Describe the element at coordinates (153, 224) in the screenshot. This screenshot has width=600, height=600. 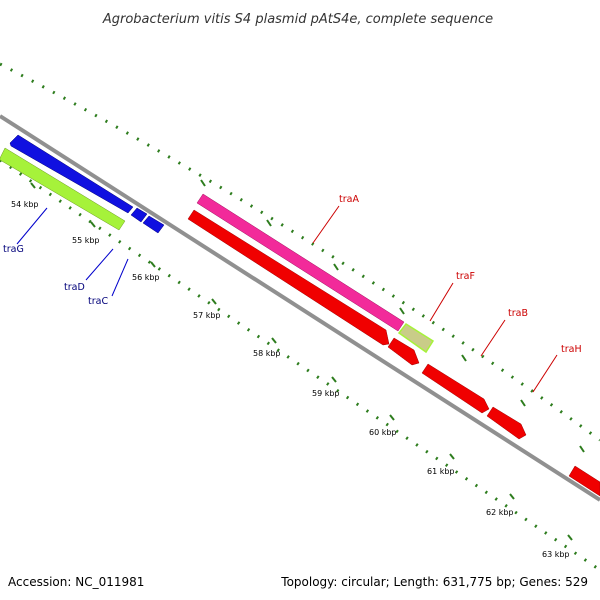
I see `gene-arrow-traC` at that location.